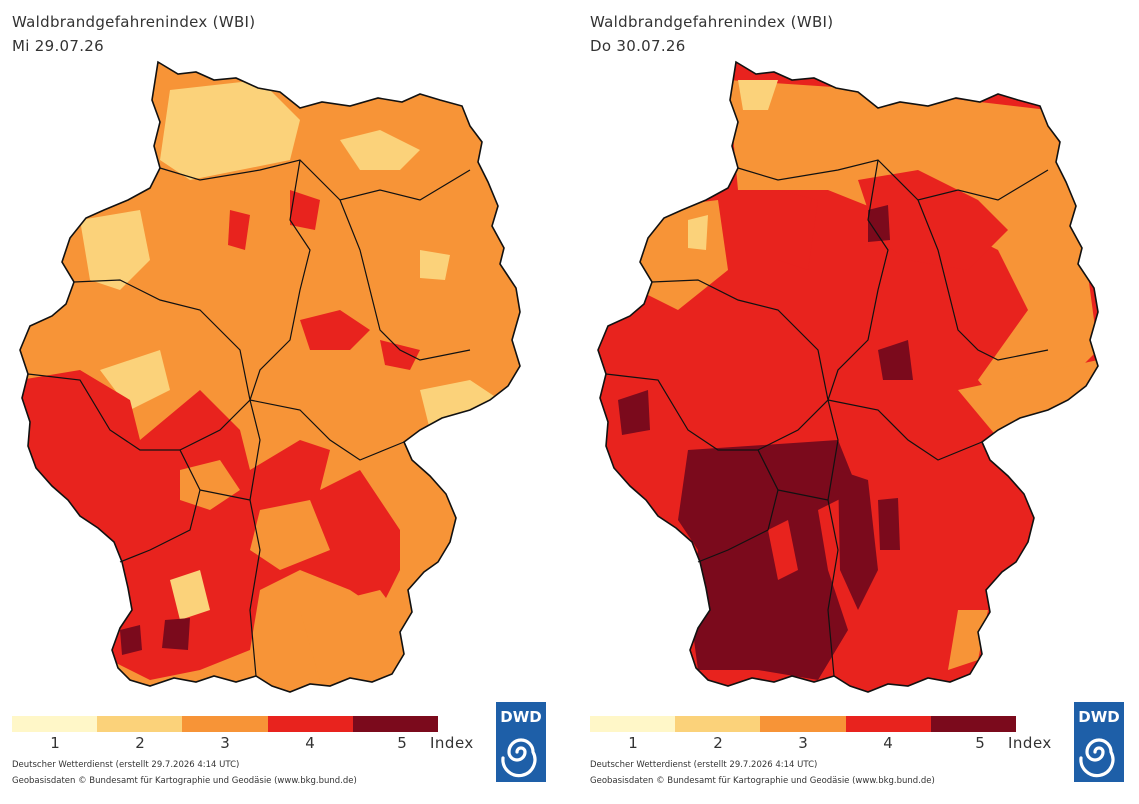 Image resolution: width=1139 pixels, height=804 pixels. What do you see at coordinates (638, 46) in the screenshot?
I see `map-date: Do 30.07.26` at bounding box center [638, 46].